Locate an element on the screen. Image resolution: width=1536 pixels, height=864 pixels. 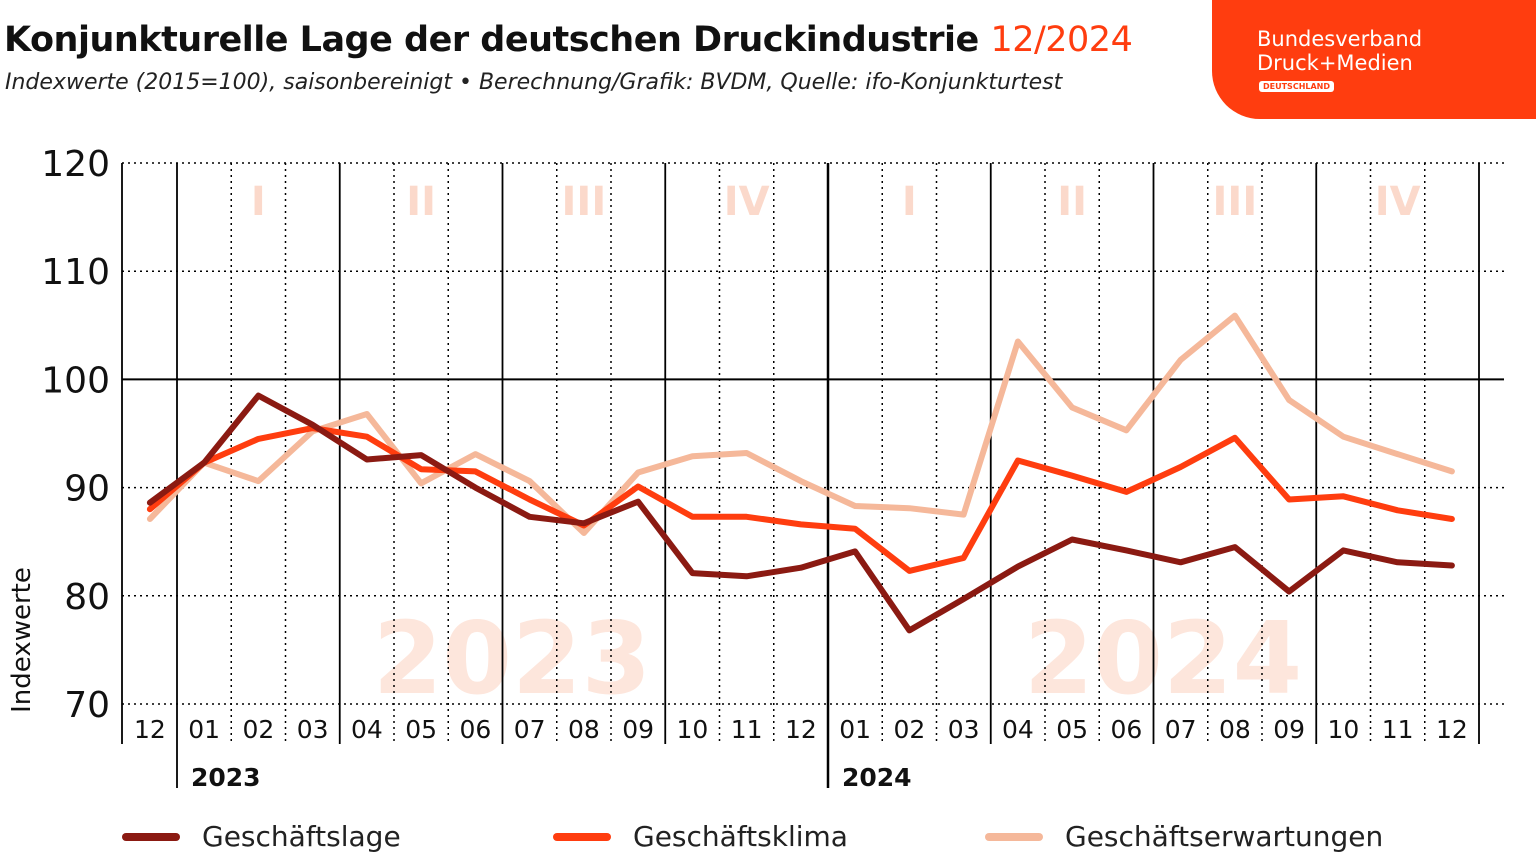
y-tick-label: 70 is located at coordinates (87, 705).